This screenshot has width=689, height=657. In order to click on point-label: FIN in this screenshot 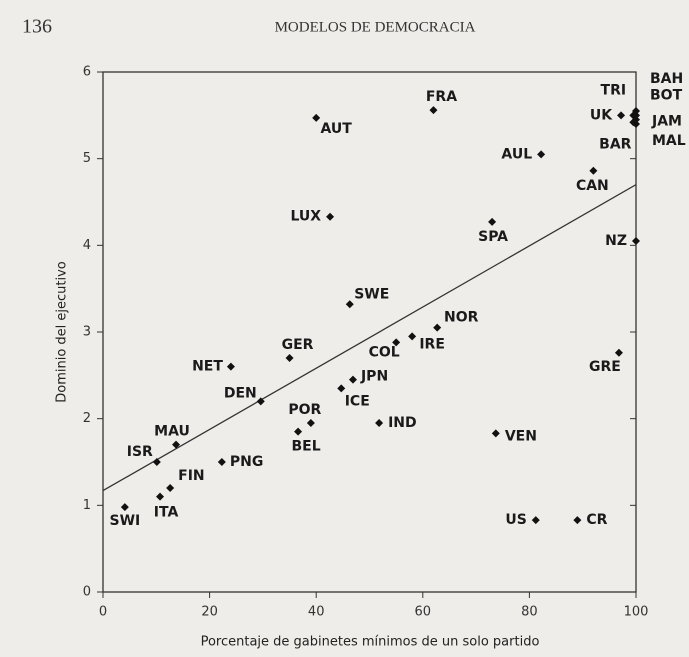, I will do `click(191, 476)`.